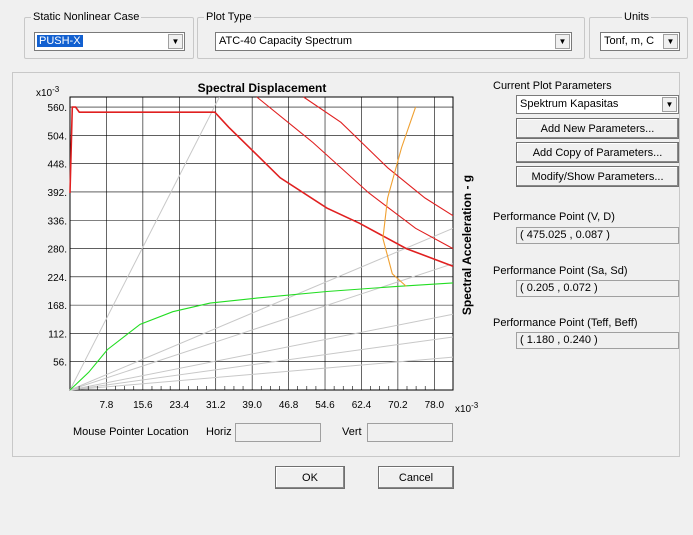  Describe the element at coordinates (637, 17) in the screenshot. I see `units-label: Units` at that location.